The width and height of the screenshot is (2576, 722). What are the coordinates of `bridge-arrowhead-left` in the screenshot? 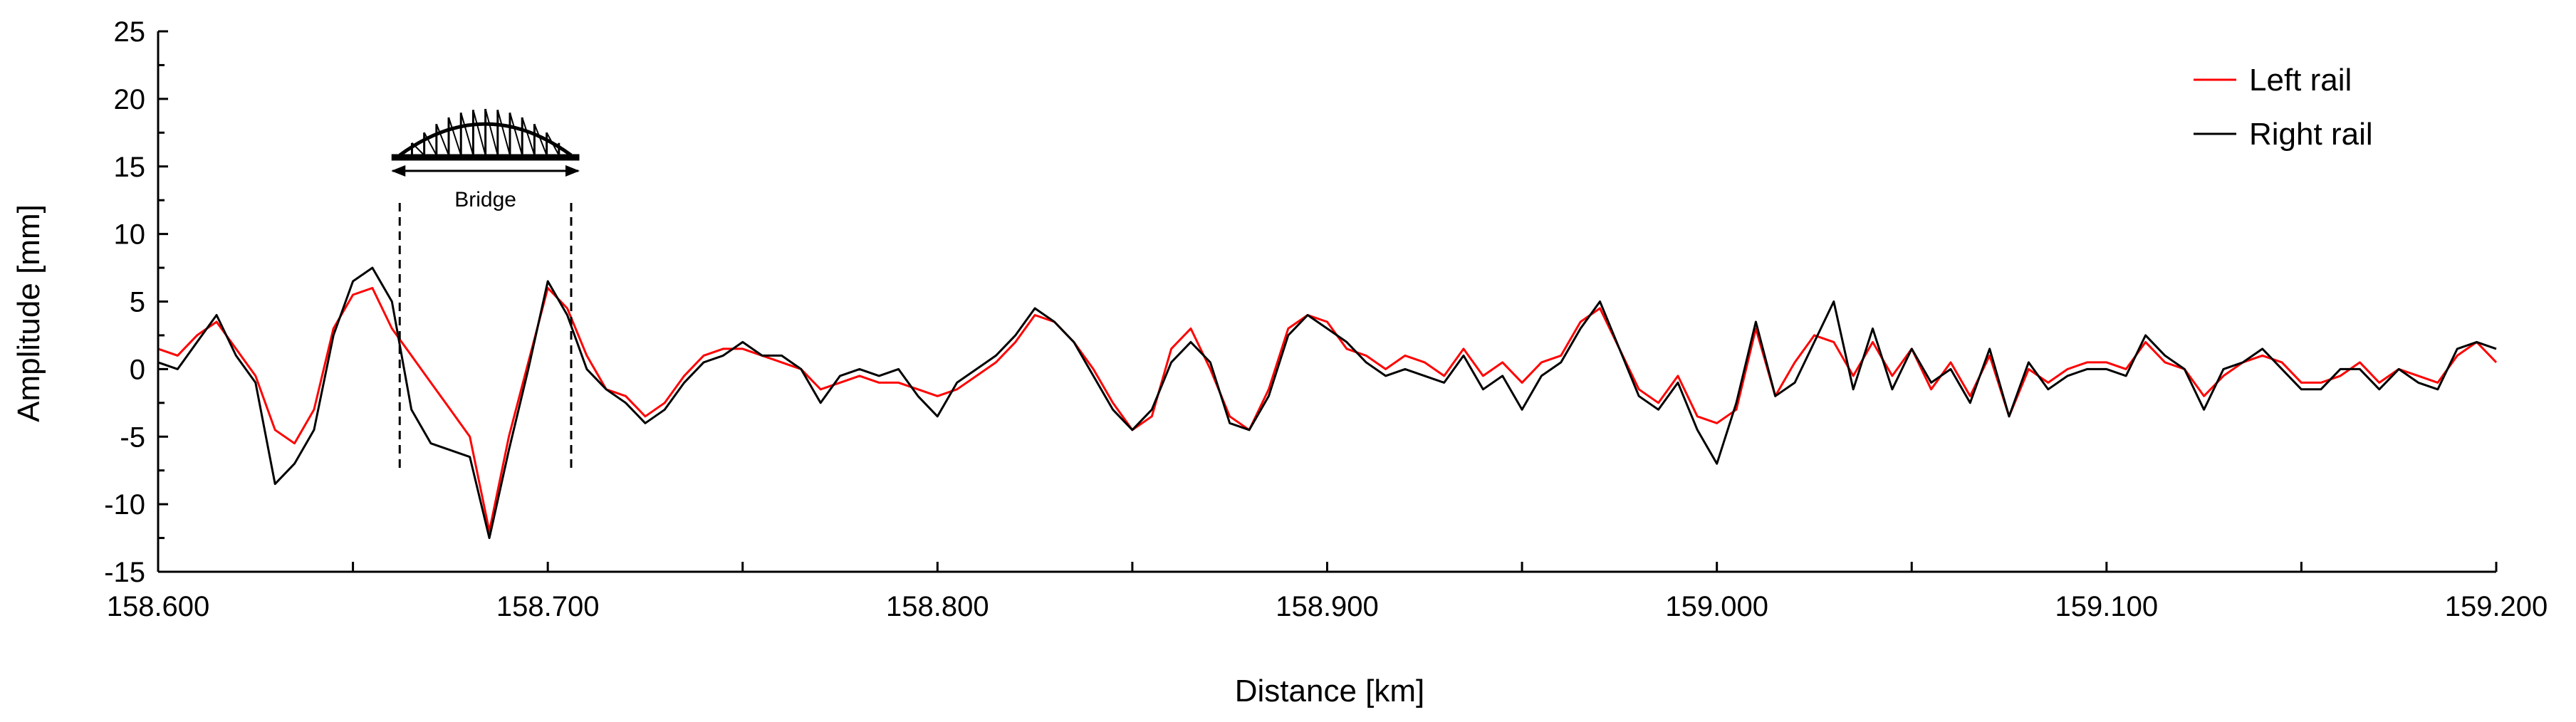 It's located at (398, 171).